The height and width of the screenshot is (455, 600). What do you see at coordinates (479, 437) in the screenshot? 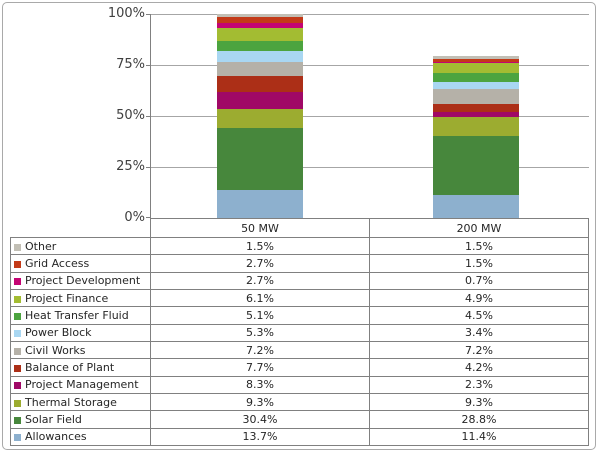
I see `value-cell-allowances-200-mw: 11.4%` at bounding box center [479, 437].